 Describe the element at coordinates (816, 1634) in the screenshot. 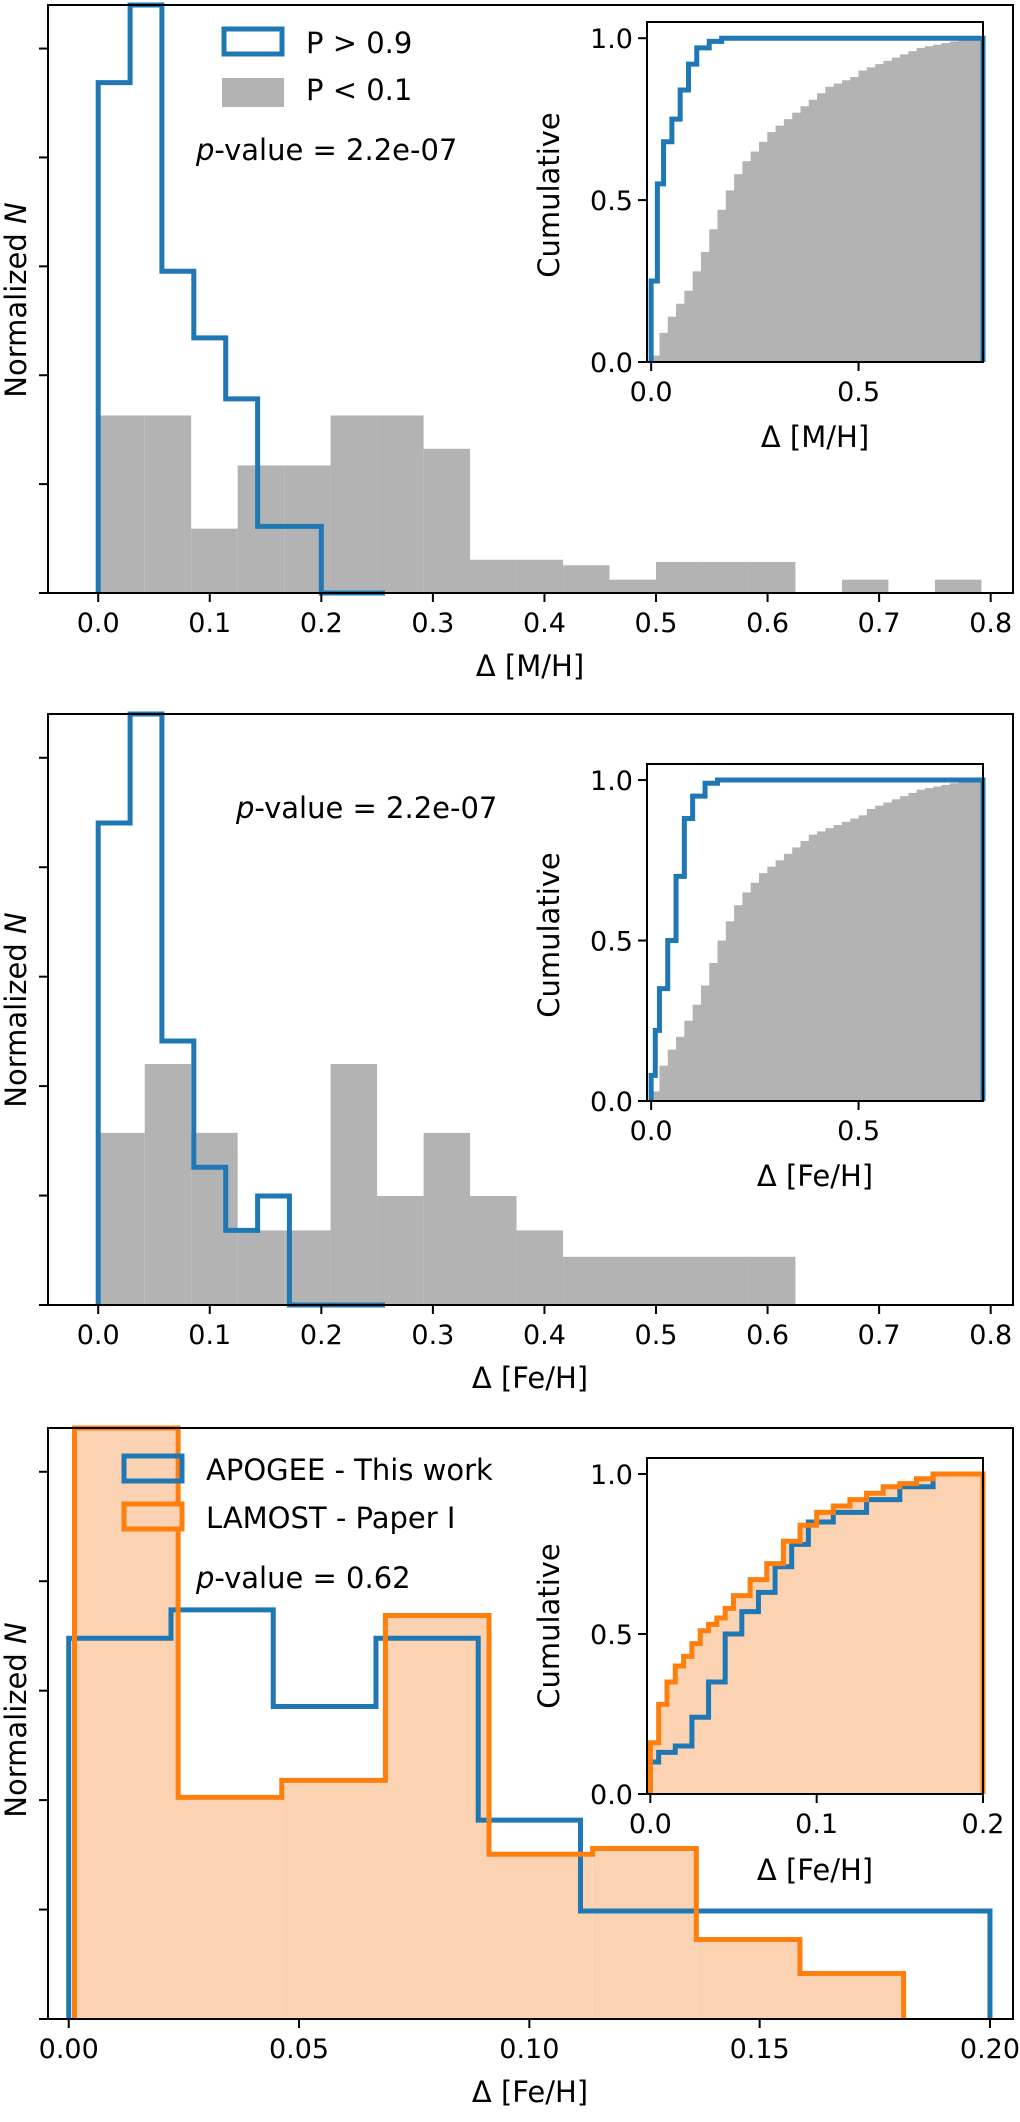

I see `cumulative-fill-lamost-paper-i` at that location.